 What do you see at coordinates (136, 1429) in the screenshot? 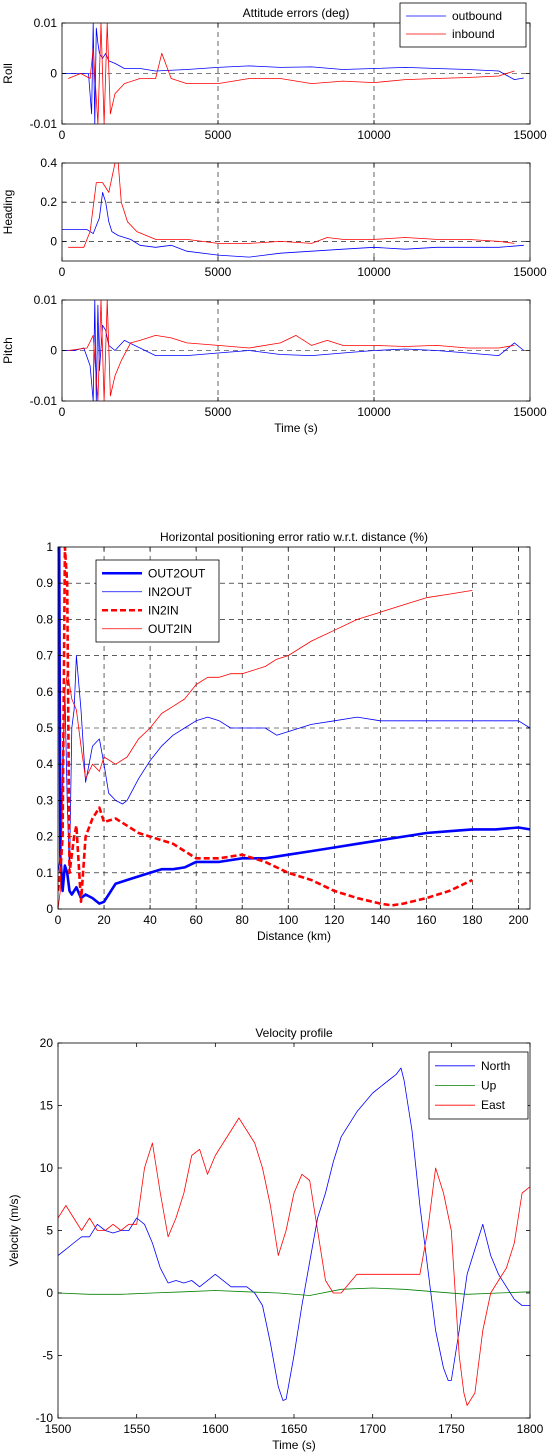
I see `x-tick-label: 1550` at bounding box center [136, 1429].